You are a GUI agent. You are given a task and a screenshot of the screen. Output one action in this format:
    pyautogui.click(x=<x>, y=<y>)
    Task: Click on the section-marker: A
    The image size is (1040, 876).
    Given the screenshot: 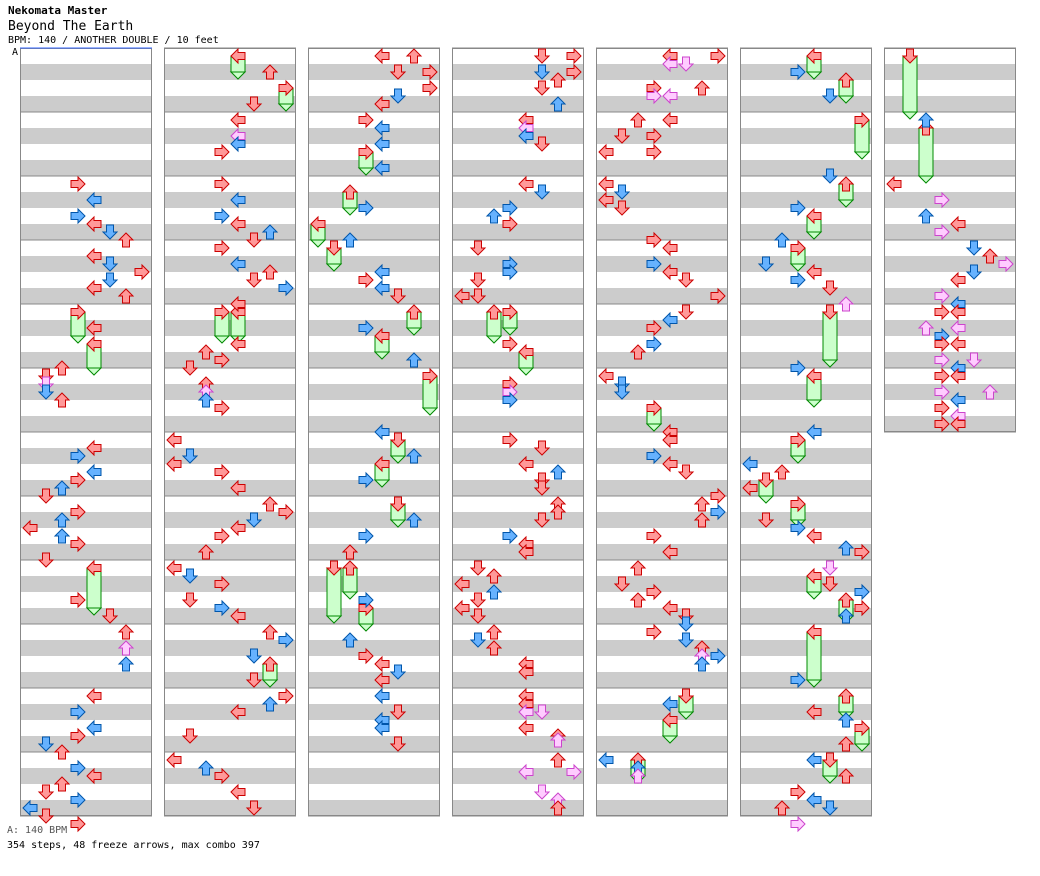 What is the action you would take?
    pyautogui.click(x=15, y=52)
    